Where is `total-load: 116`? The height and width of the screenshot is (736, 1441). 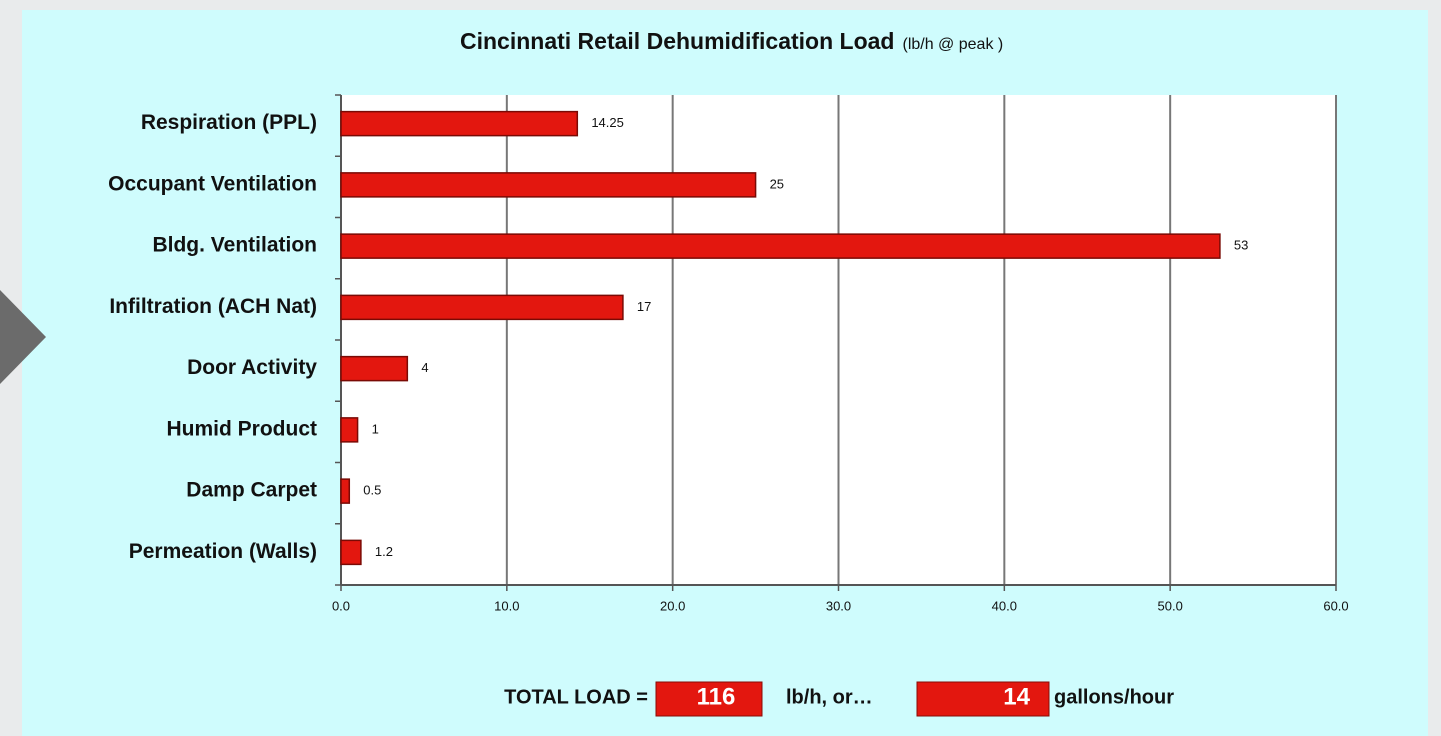 total-load: 116 is located at coordinates (716, 696).